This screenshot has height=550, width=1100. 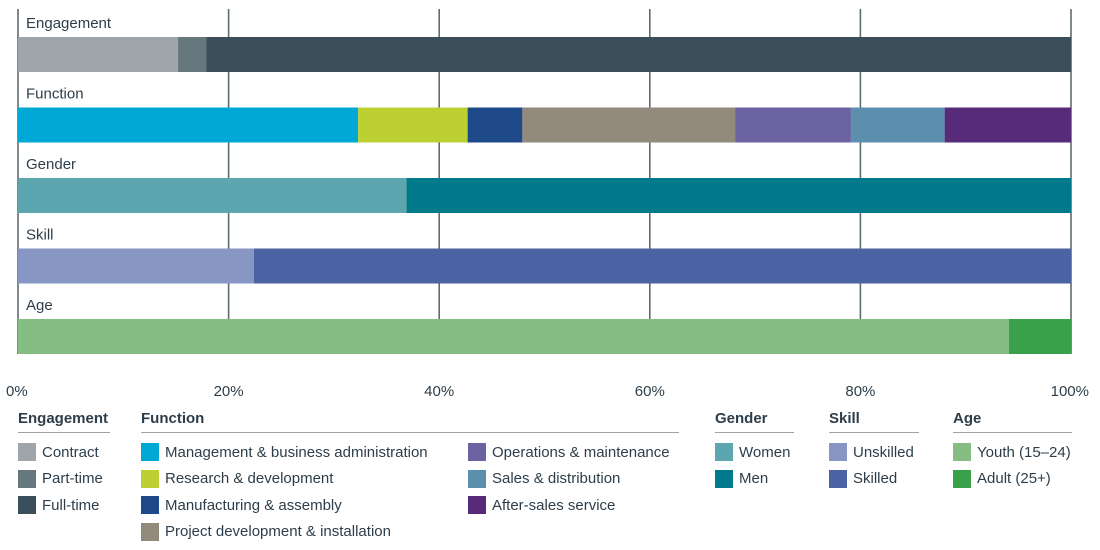 What do you see at coordinates (39, 305) in the screenshot?
I see `row-label: Age` at bounding box center [39, 305].